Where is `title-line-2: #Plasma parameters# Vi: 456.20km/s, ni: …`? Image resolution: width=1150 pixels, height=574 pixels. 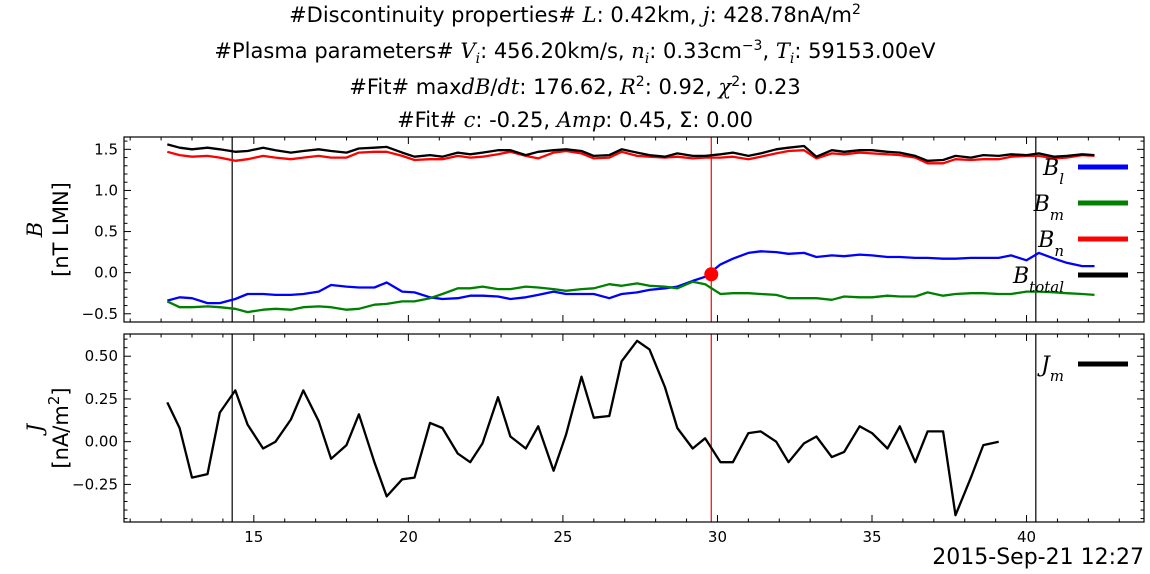
title-line-2: #Plasma parameters# Vi: 456.20km/s, ni: … is located at coordinates (575, 53).